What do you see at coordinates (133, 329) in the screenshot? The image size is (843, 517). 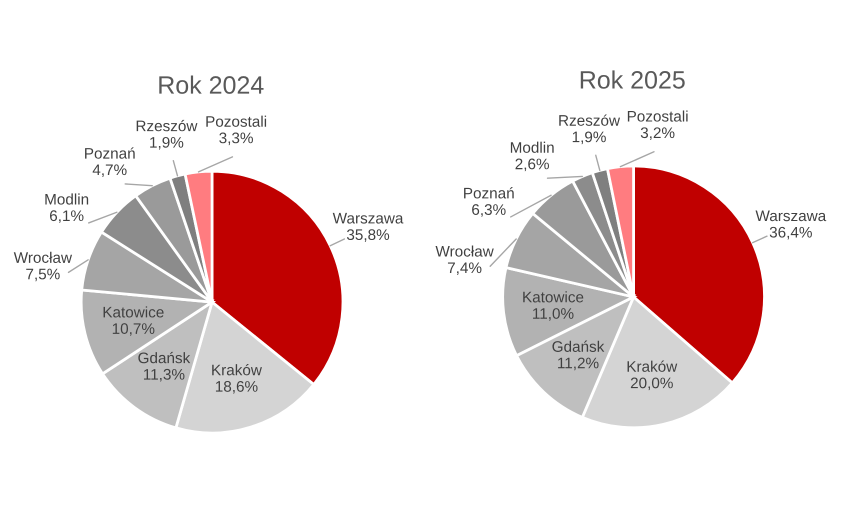 I see `data-label: 10,7%` at bounding box center [133, 329].